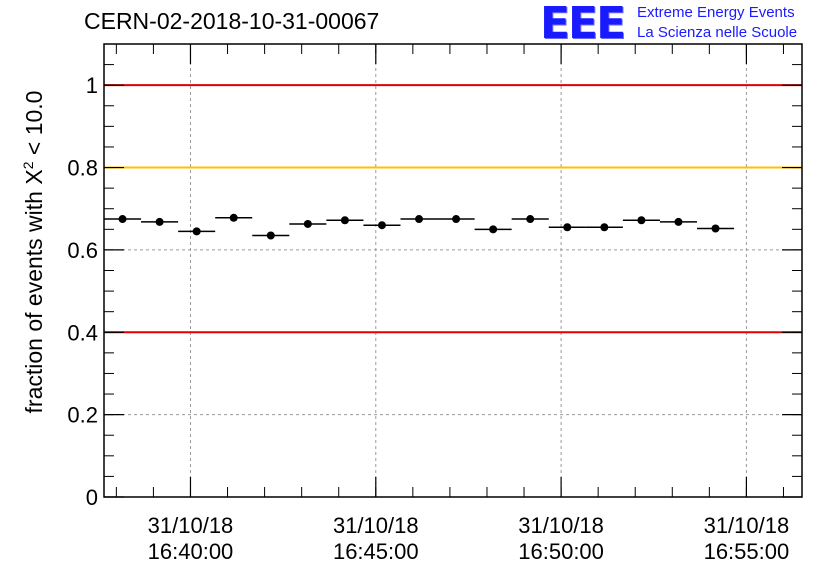  I want to click on y-tick-label: 0.6, so click(82, 250).